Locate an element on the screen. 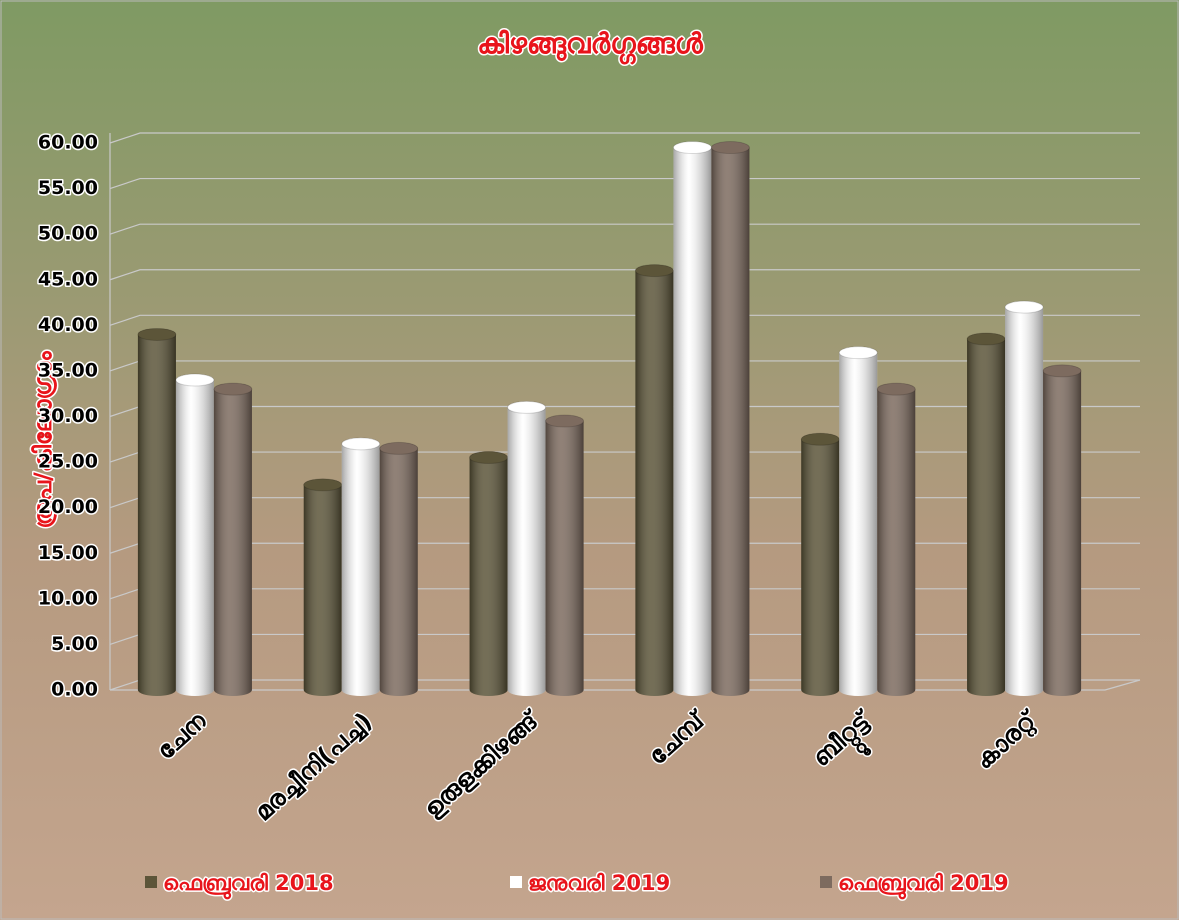 The image size is (1179, 920). y-tick-label: 40.00 is located at coordinates (68, 325).